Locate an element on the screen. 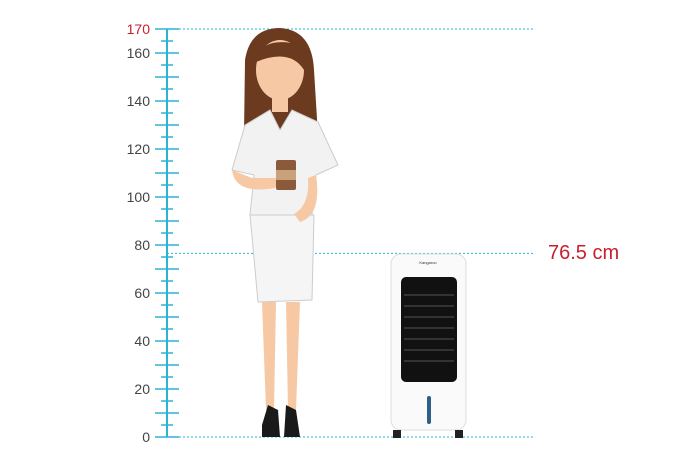  brand-logo: Kangaroo is located at coordinates (428, 262).